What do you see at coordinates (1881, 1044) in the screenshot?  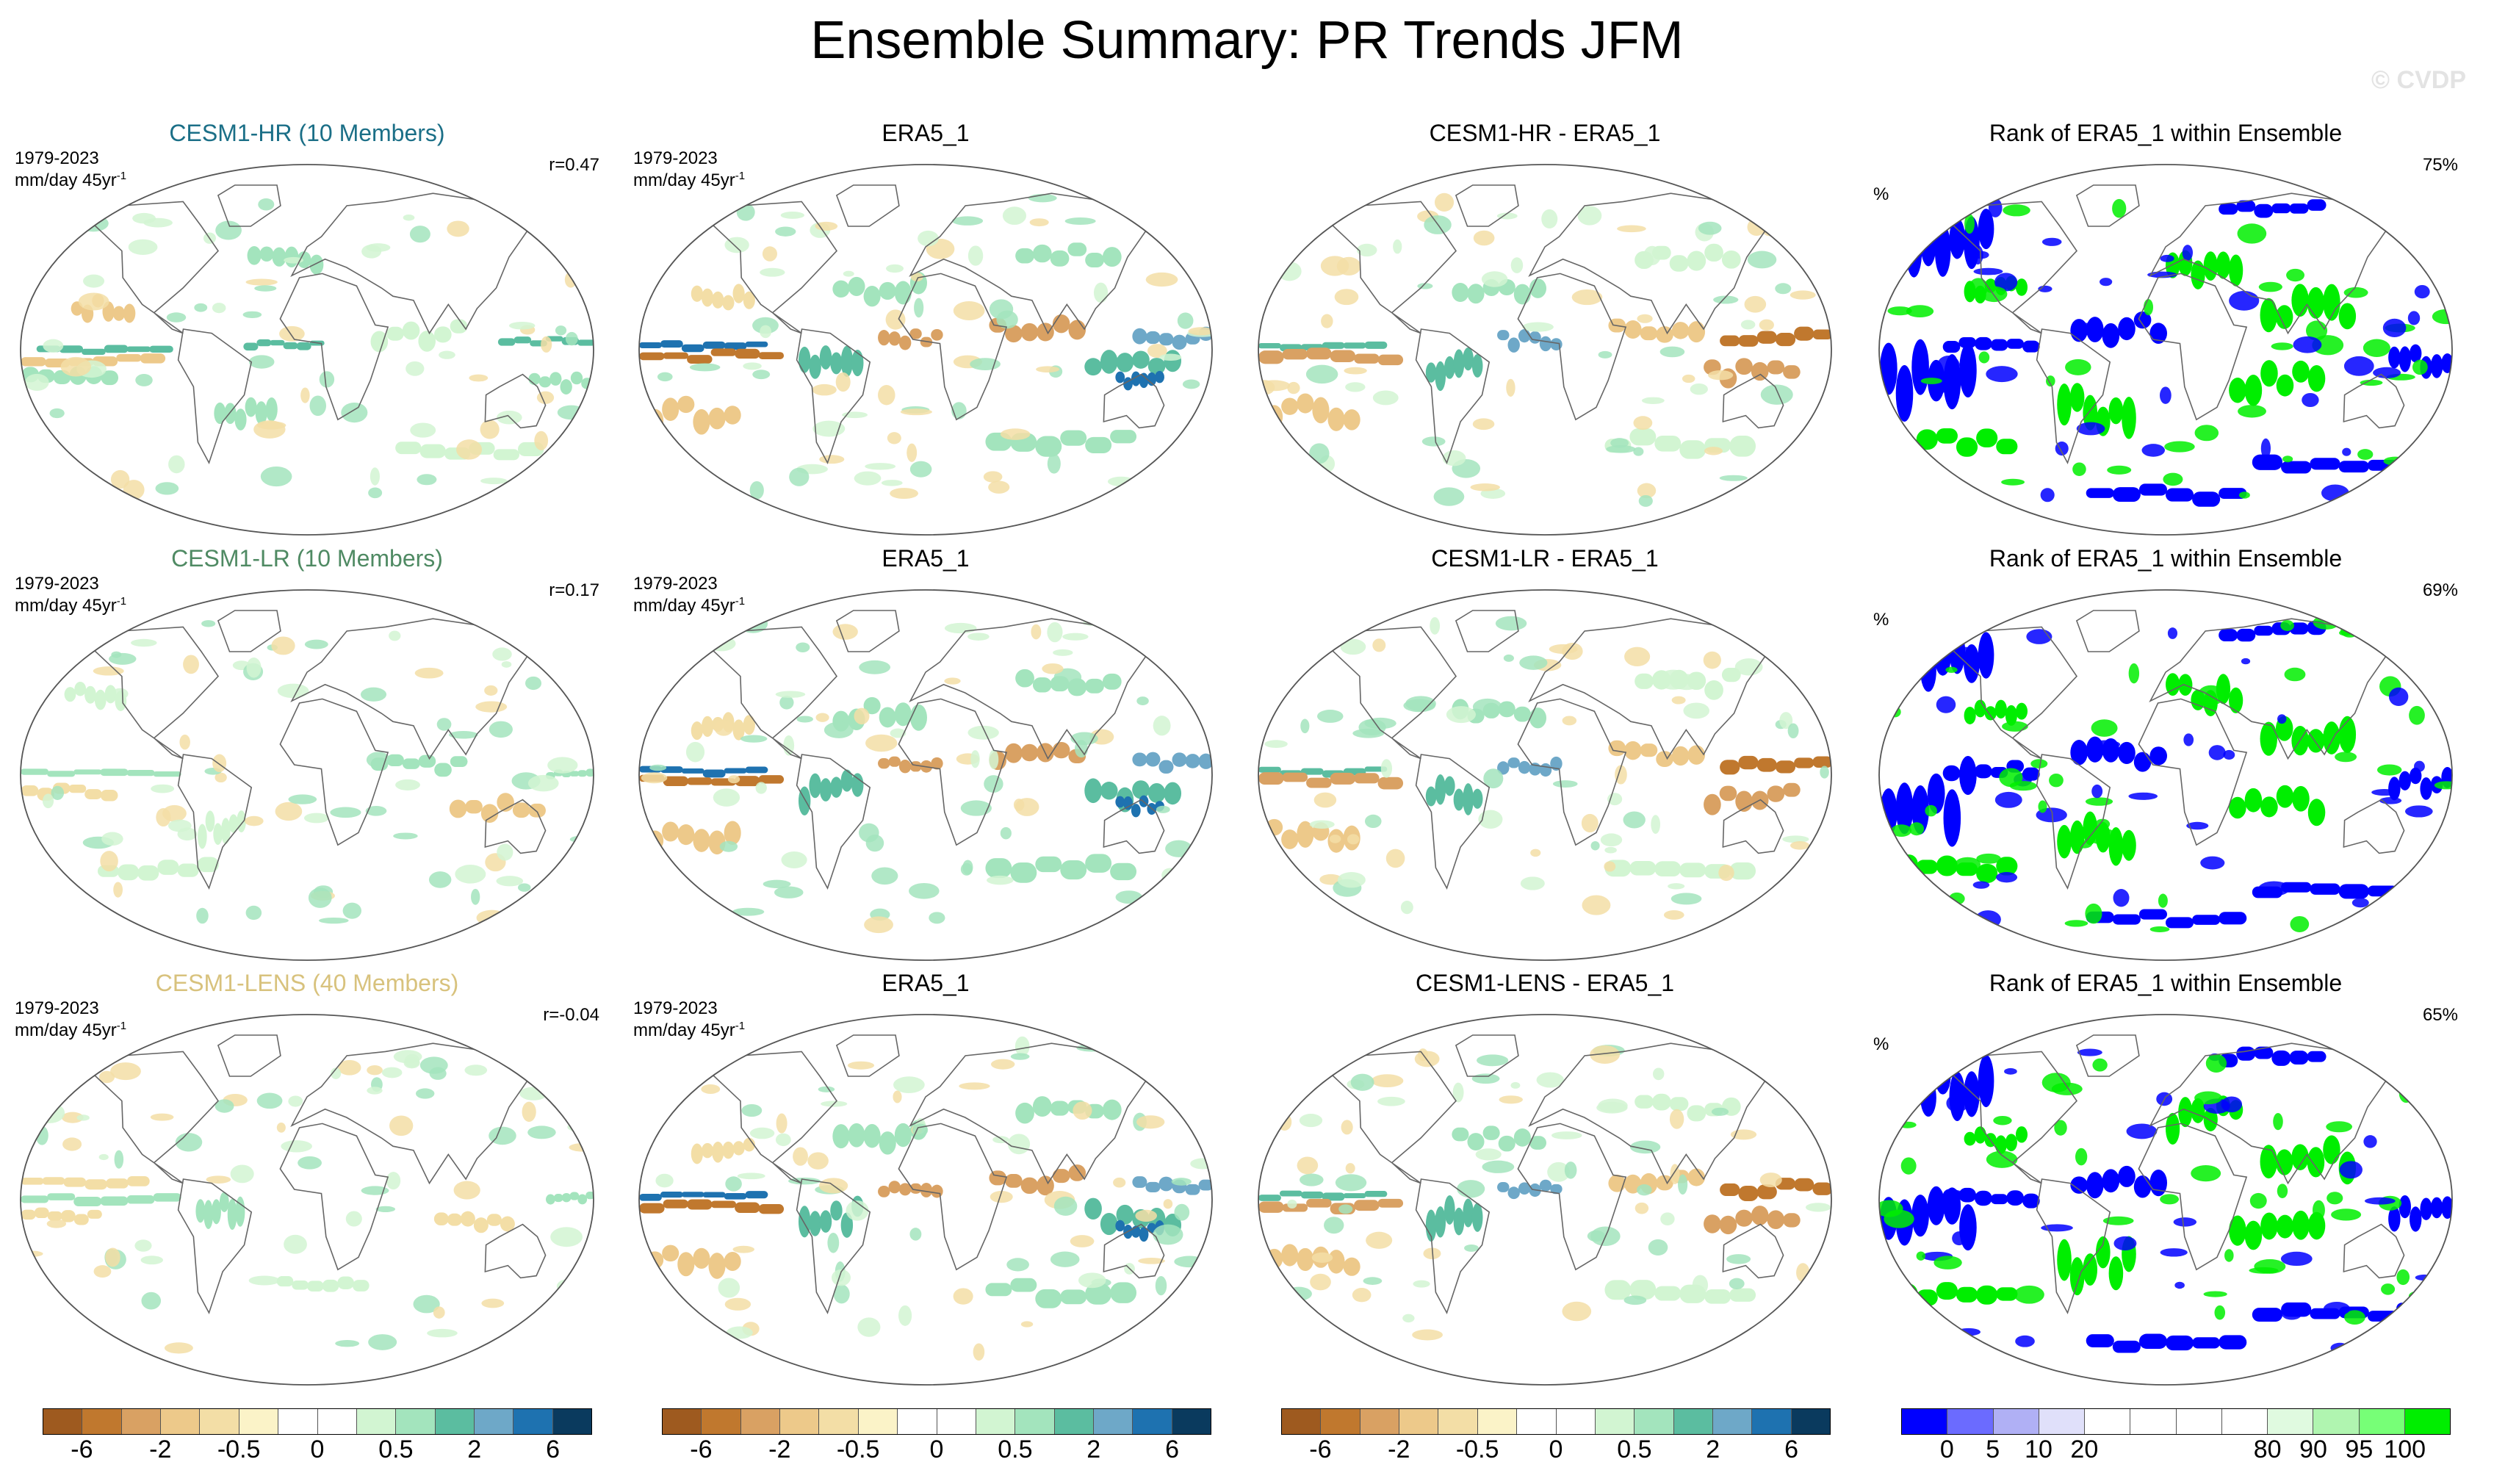 I see `percent-symbol: %` at bounding box center [1881, 1044].